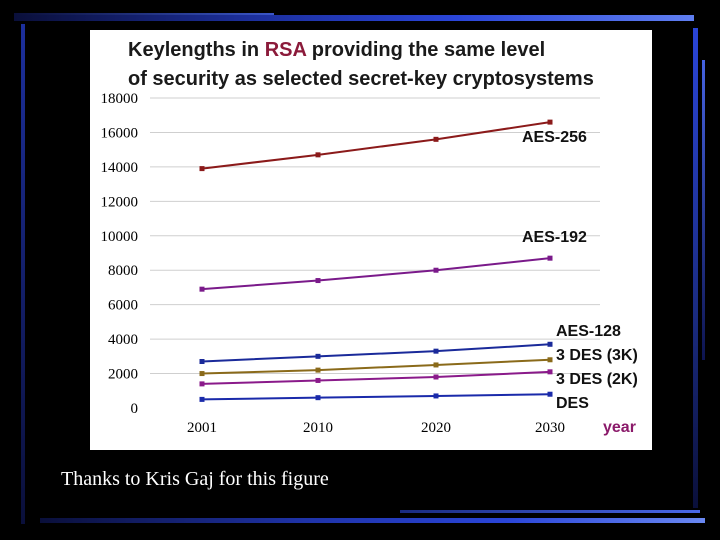 Image resolution: width=720 pixels, height=540 pixels. Describe the element at coordinates (376, 377) in the screenshot. I see `series-line-3-des-2k` at that location.